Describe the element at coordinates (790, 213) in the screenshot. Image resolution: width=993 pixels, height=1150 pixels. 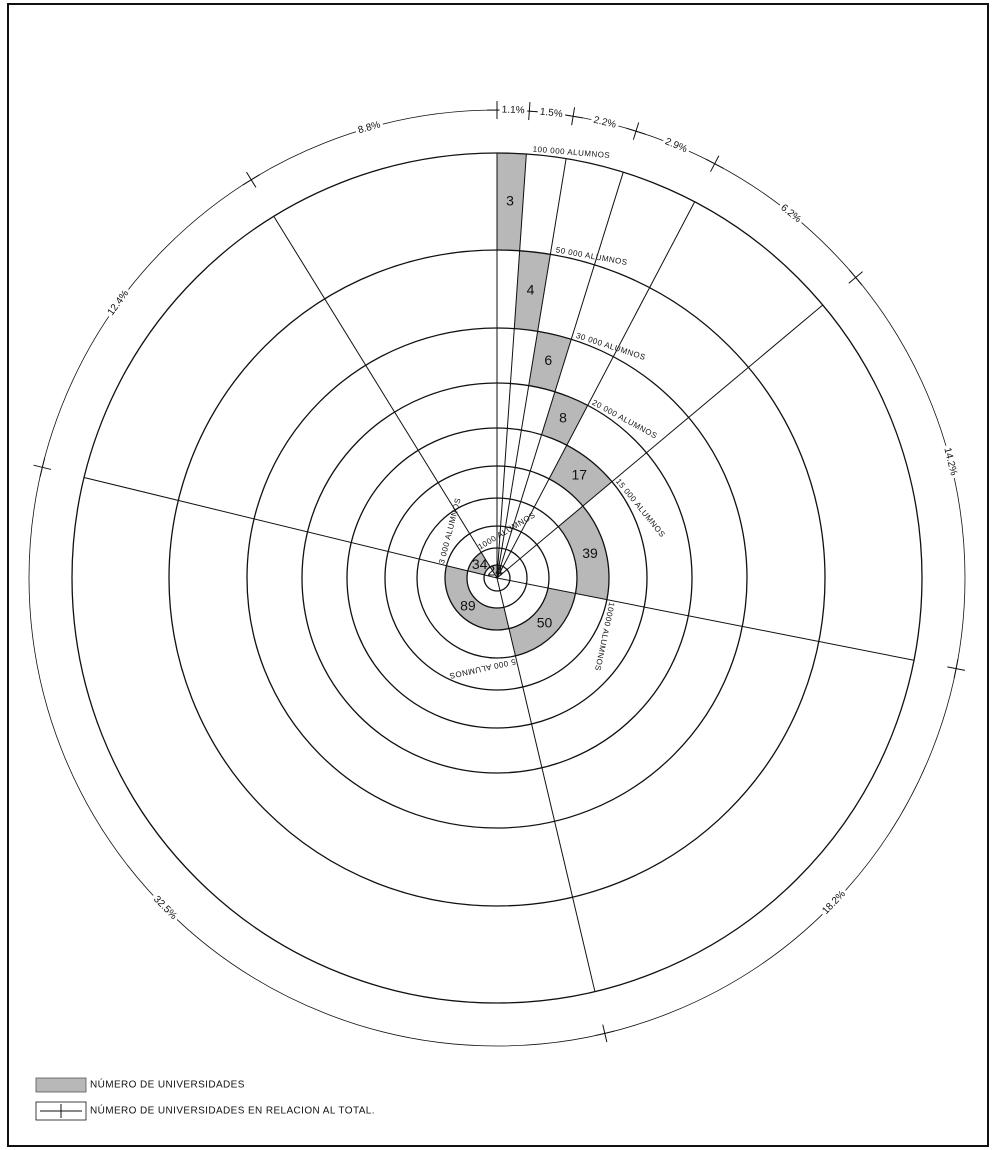
I see `percent-label: 6.2%` at that location.